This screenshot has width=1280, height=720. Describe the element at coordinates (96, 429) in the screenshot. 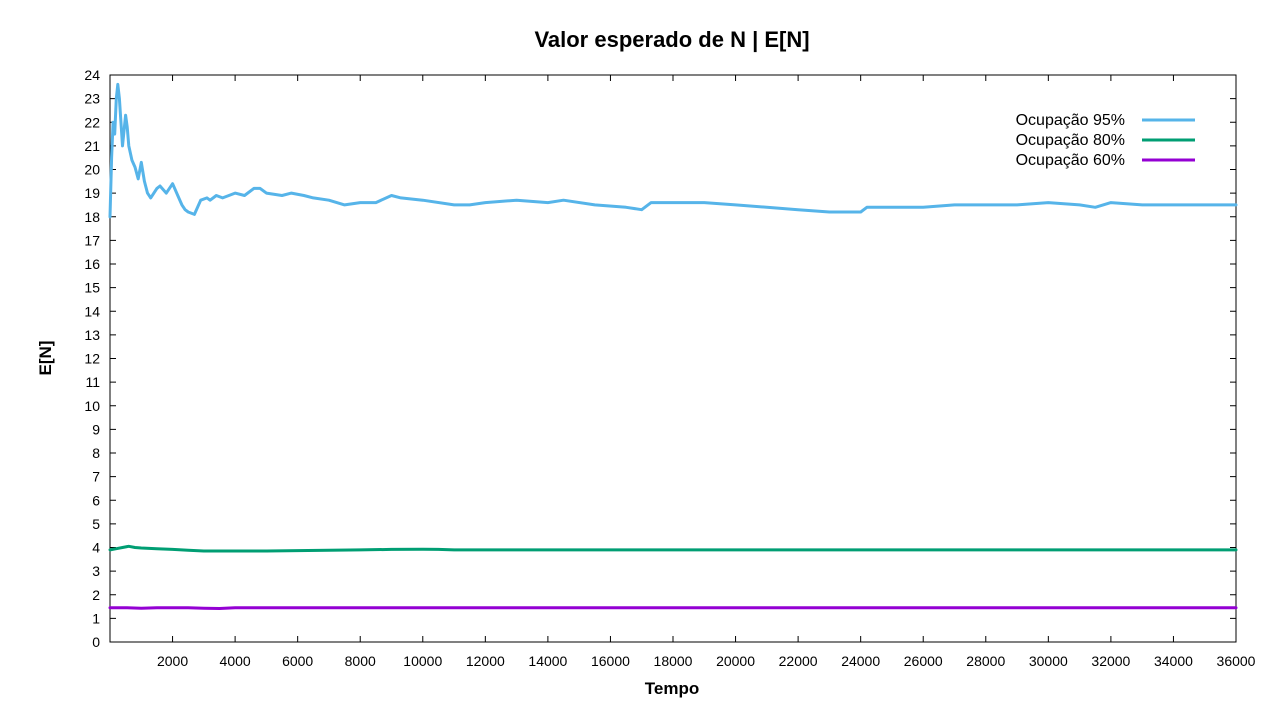

I see `y-tick-label: 9` at that location.